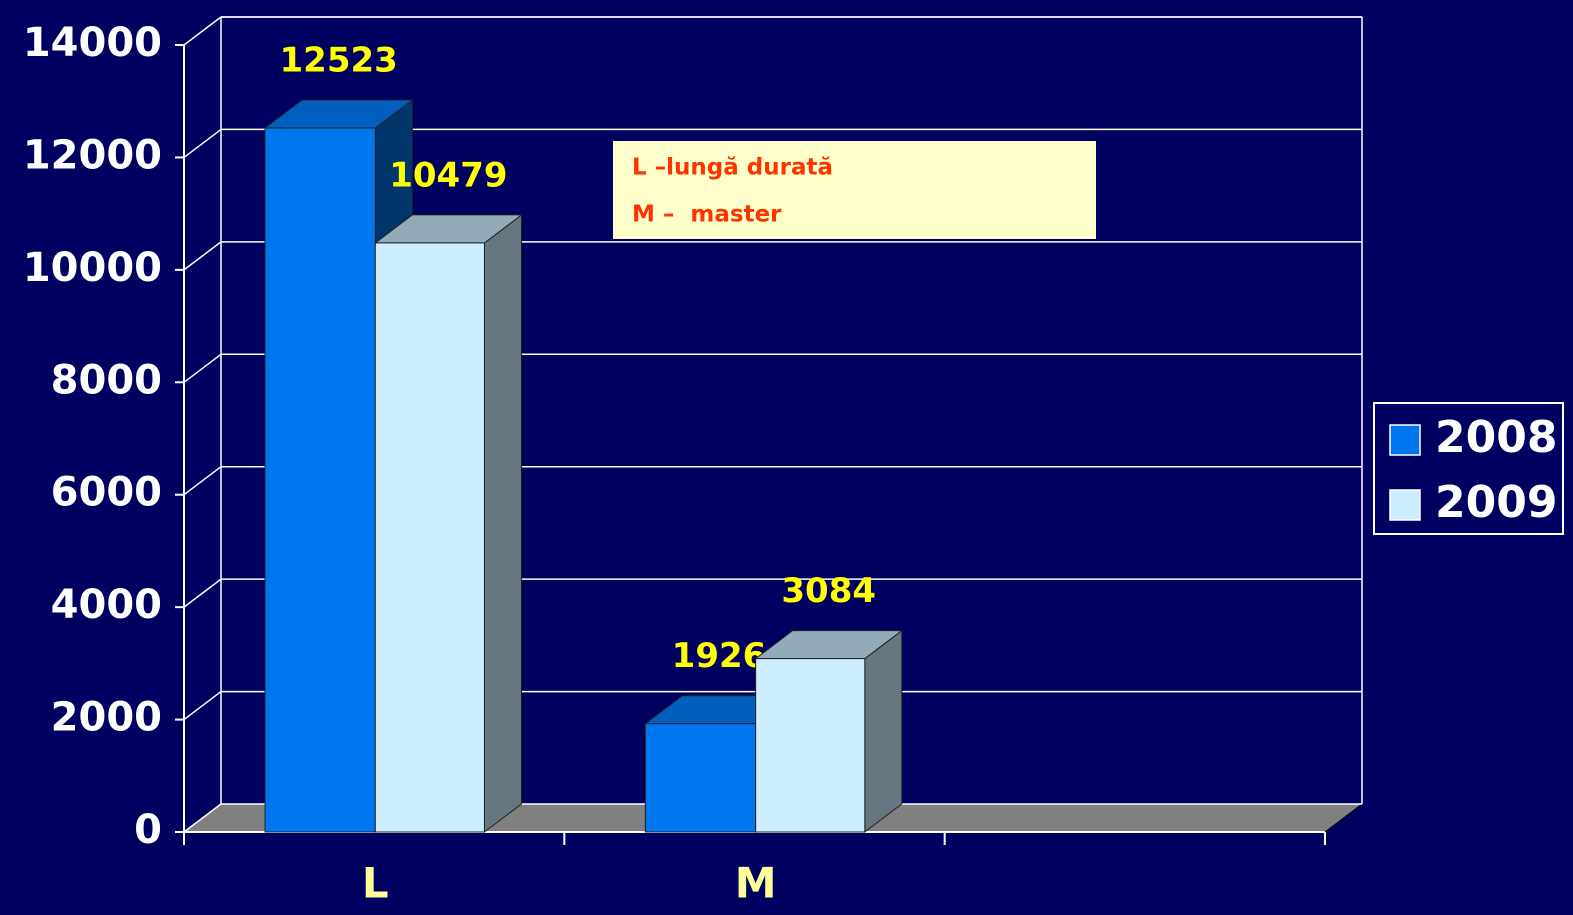  Describe the element at coordinates (854, 190) in the screenshot. I see `annotation-box` at that location.